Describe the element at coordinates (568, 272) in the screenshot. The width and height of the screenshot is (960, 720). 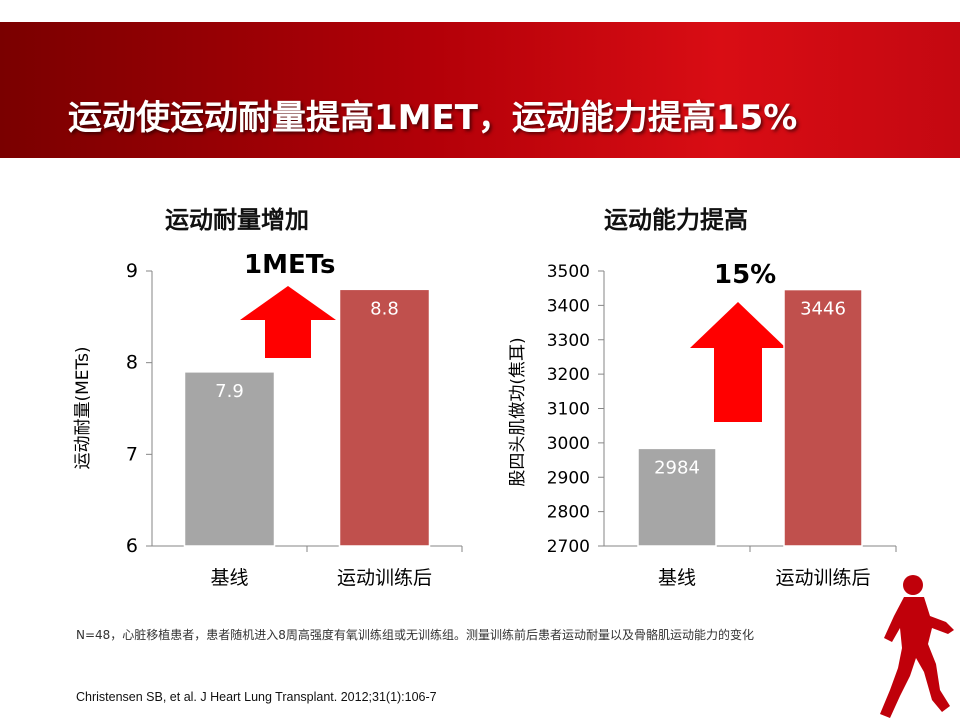
I see `y-tick-label: 3500` at that location.